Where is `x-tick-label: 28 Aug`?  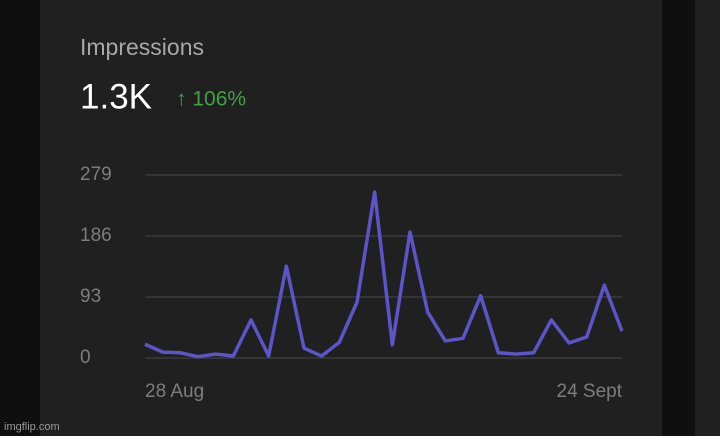
x-tick-label: 28 Aug is located at coordinates (174, 391).